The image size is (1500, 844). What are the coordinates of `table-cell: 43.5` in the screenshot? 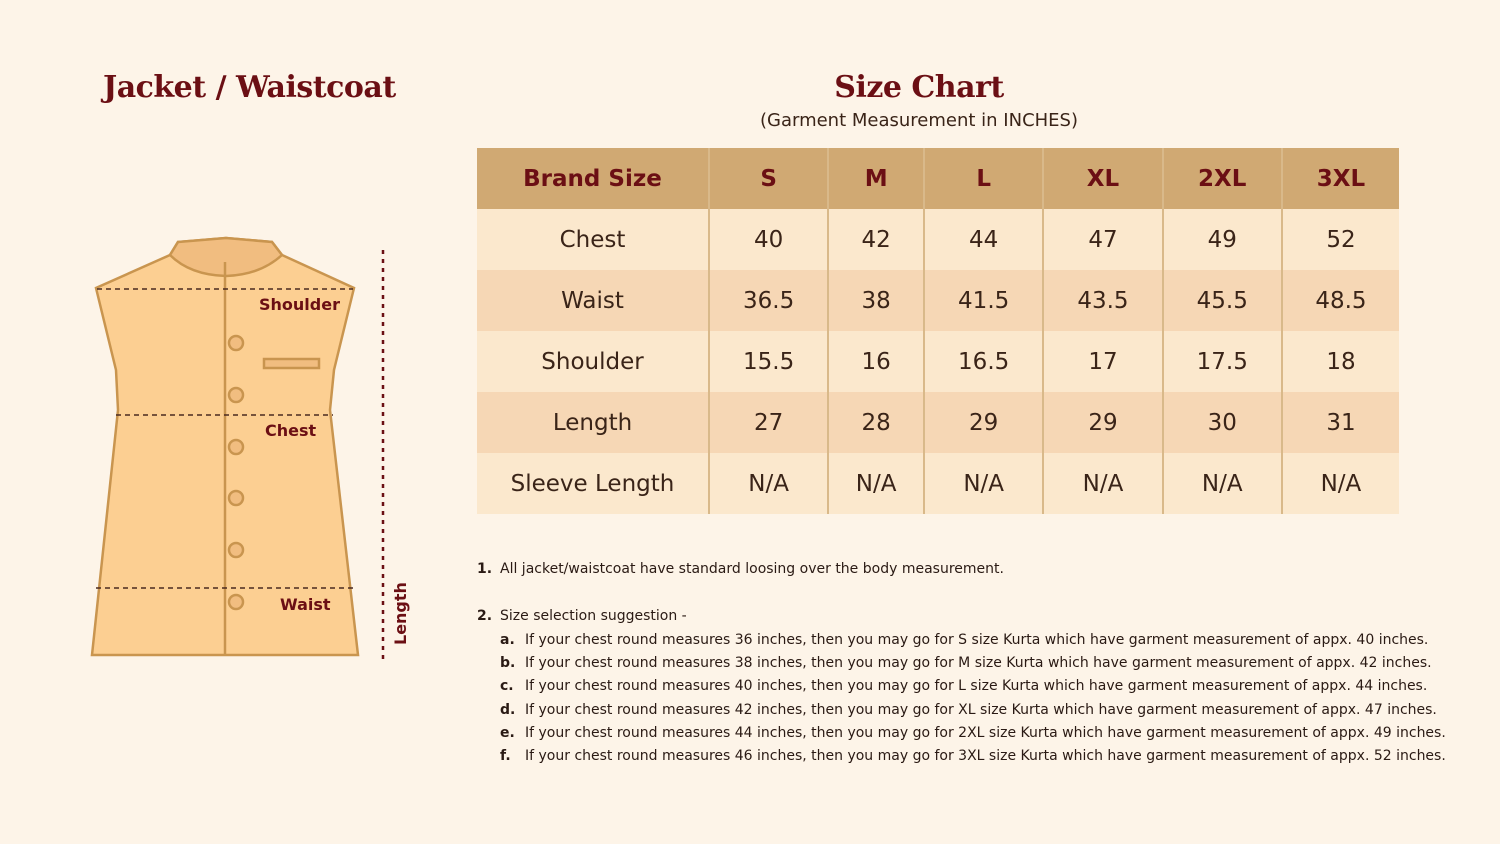 It's located at (1102, 300).